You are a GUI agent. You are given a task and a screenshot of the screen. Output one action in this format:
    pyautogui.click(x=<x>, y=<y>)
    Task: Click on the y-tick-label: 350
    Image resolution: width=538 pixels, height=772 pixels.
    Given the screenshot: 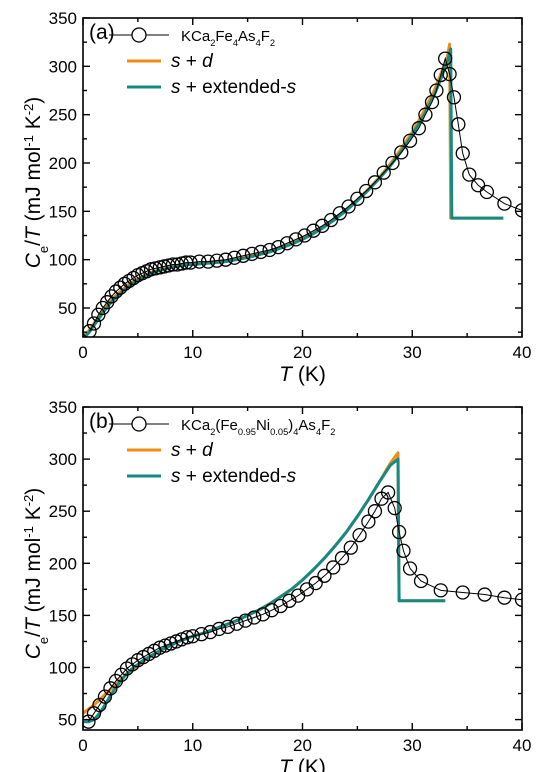 What is the action you would take?
    pyautogui.click(x=63, y=18)
    